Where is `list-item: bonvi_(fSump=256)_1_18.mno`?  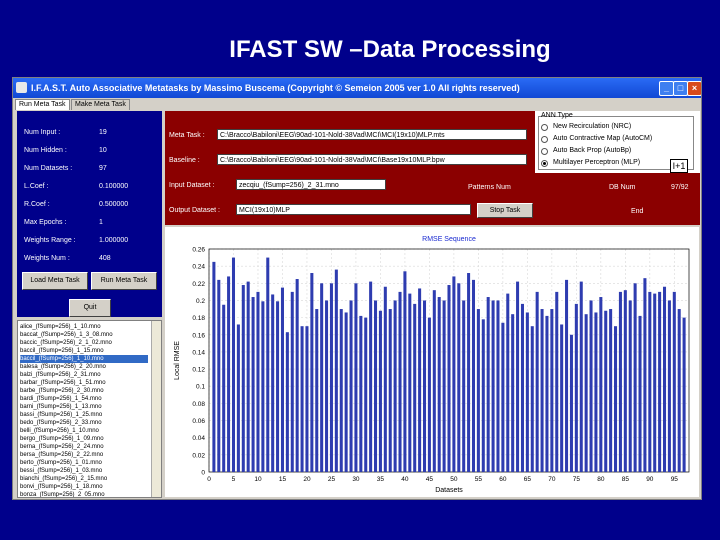 list-item: bonvi_(fSump=256)_1_18.mno is located at coordinates (61, 487).